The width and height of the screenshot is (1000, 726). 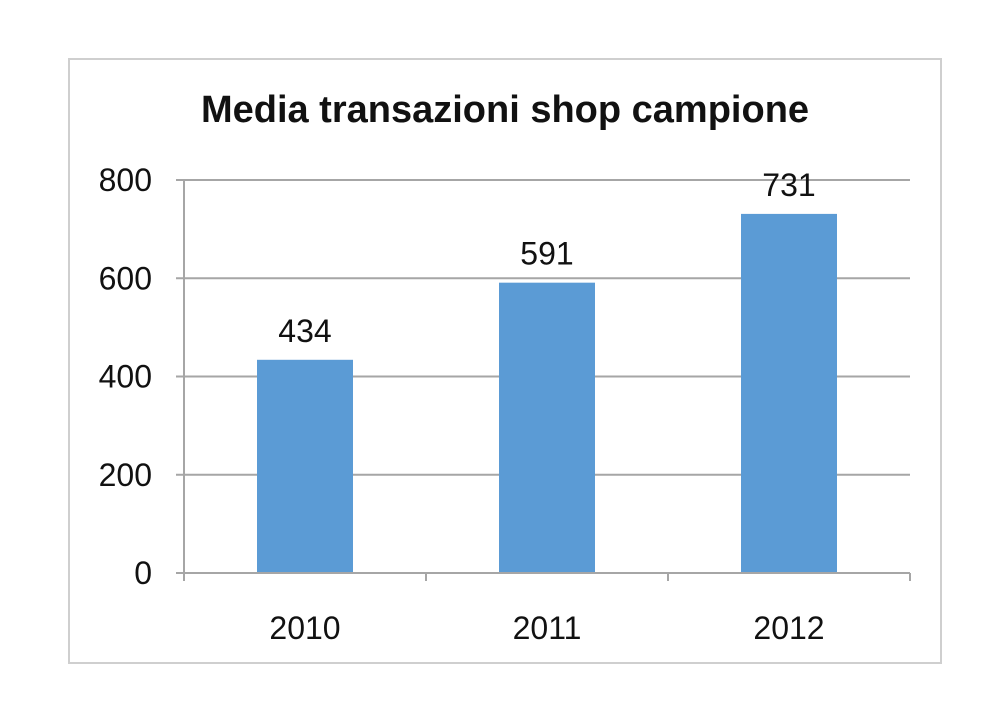 I want to click on y-tick-label: 0, so click(x=143, y=573).